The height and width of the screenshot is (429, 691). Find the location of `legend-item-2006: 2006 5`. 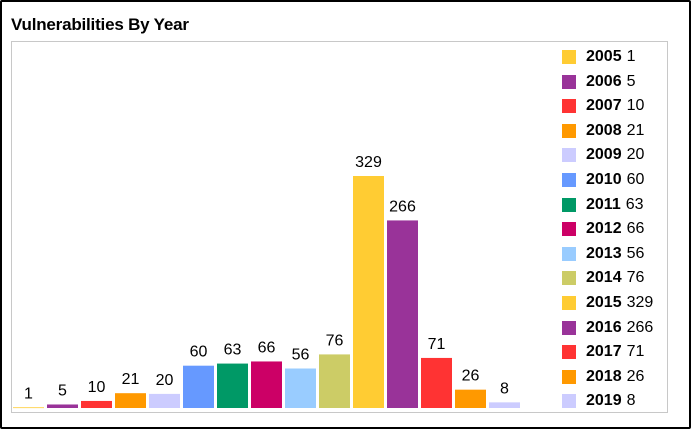

legend-item-2006: 2006 5 is located at coordinates (599, 82).